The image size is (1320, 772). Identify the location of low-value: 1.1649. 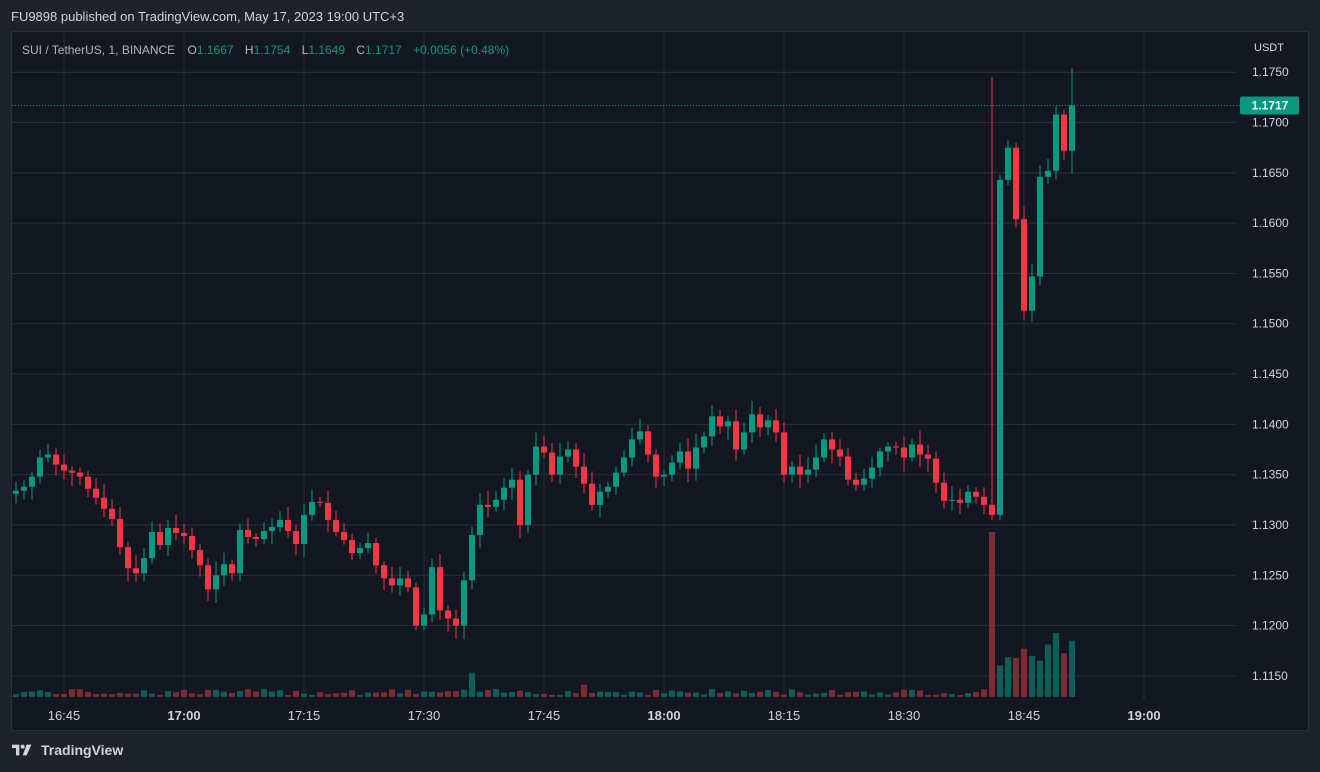
(327, 50).